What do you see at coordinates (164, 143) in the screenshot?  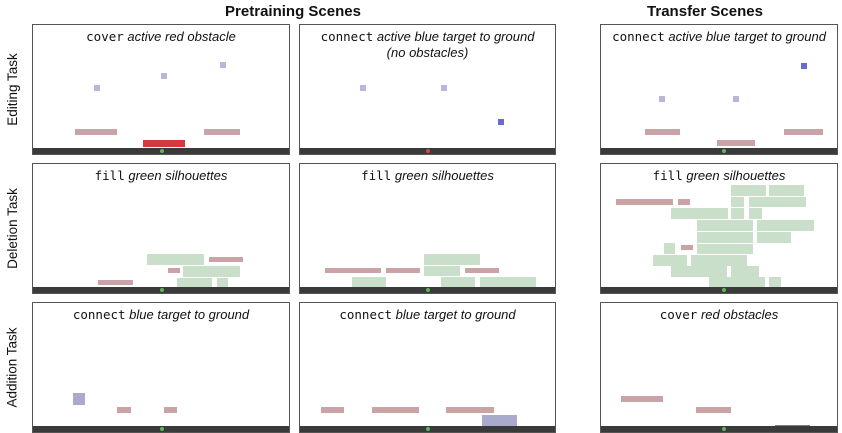 I see `active-red-obstacle` at bounding box center [164, 143].